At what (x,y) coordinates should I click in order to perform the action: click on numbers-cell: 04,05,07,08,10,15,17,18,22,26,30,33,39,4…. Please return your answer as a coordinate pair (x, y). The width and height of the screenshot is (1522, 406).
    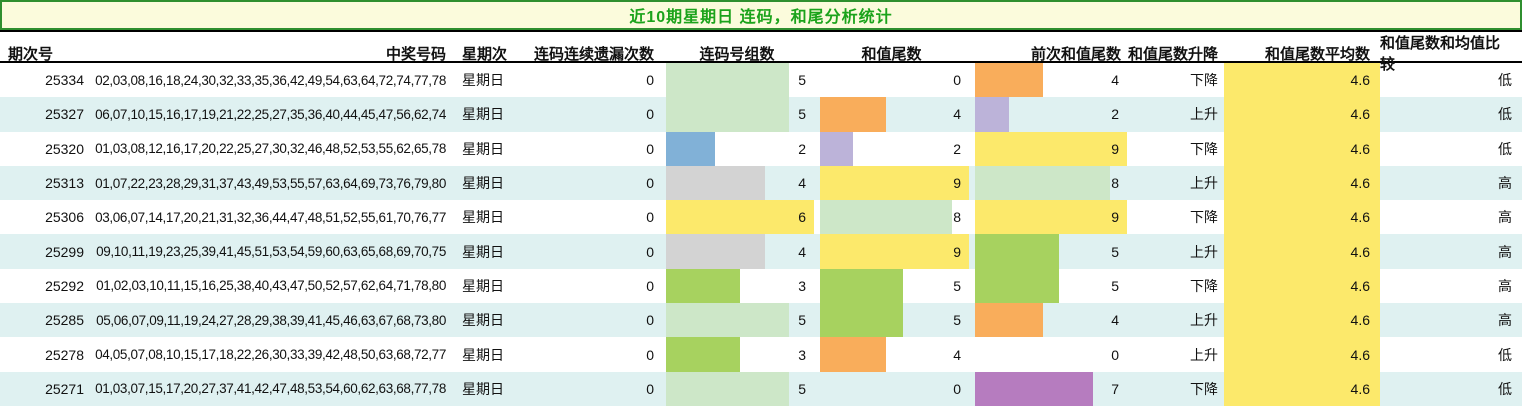
    Looking at the image, I should click on (270, 355).